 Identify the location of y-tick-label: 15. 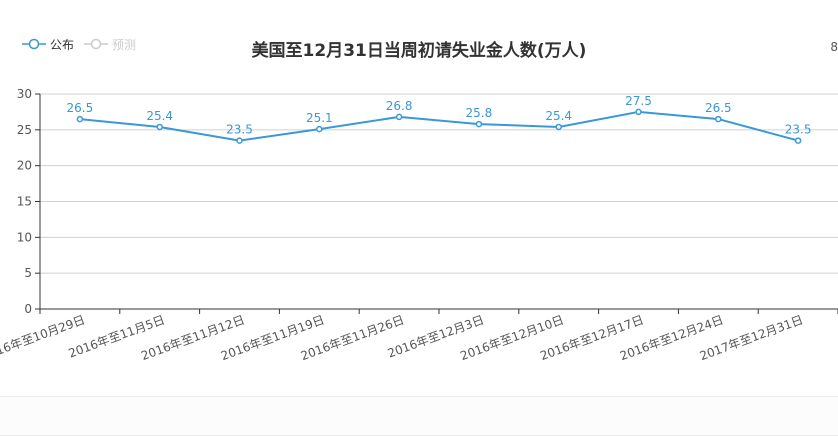
(24, 202).